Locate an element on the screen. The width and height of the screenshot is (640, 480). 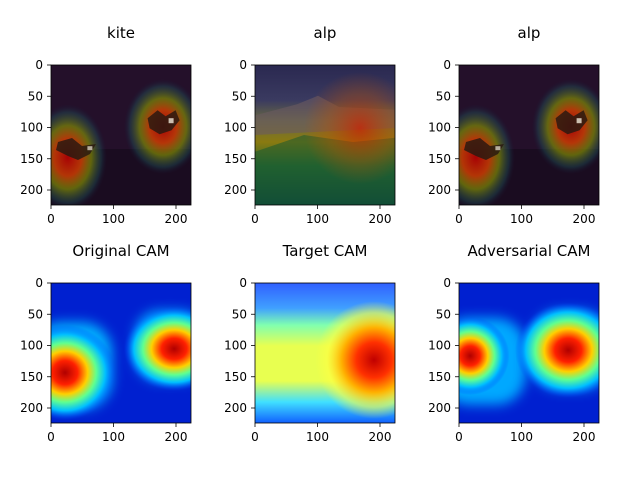
panel-6: Adversarial CAM 0 100 200 0 50 100 150 200 is located at coordinates (514, 343).